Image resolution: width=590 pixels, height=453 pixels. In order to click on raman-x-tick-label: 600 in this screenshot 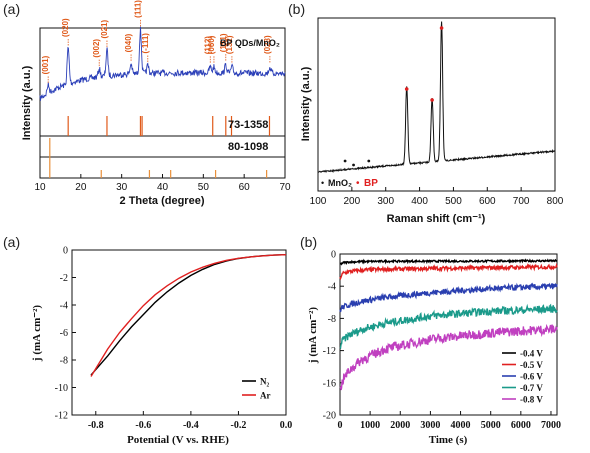, I will do `click(487, 201)`.